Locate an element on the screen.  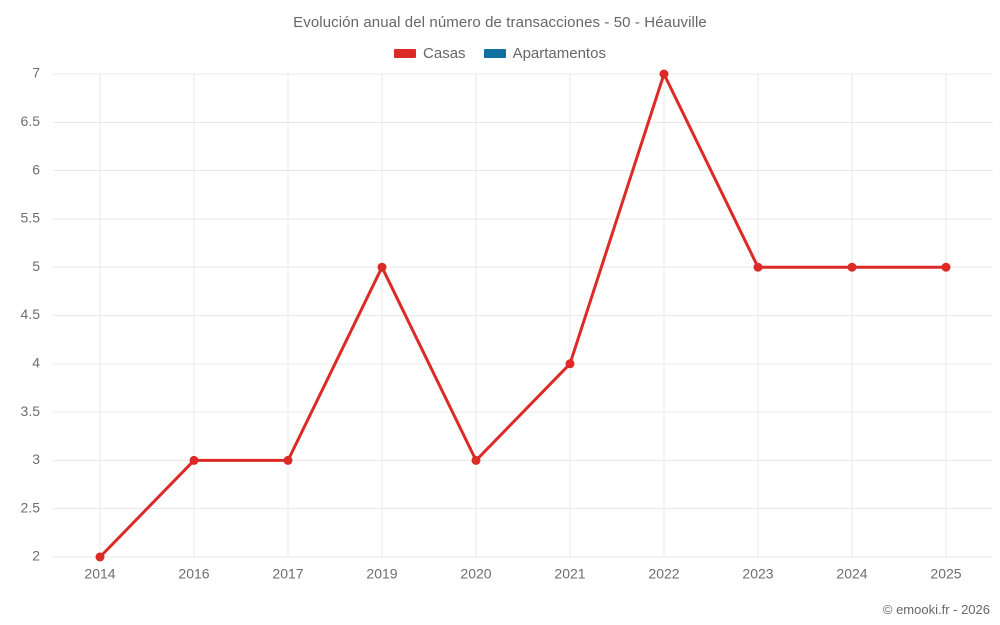
legend-item-casas: Casas is located at coordinates (430, 53).